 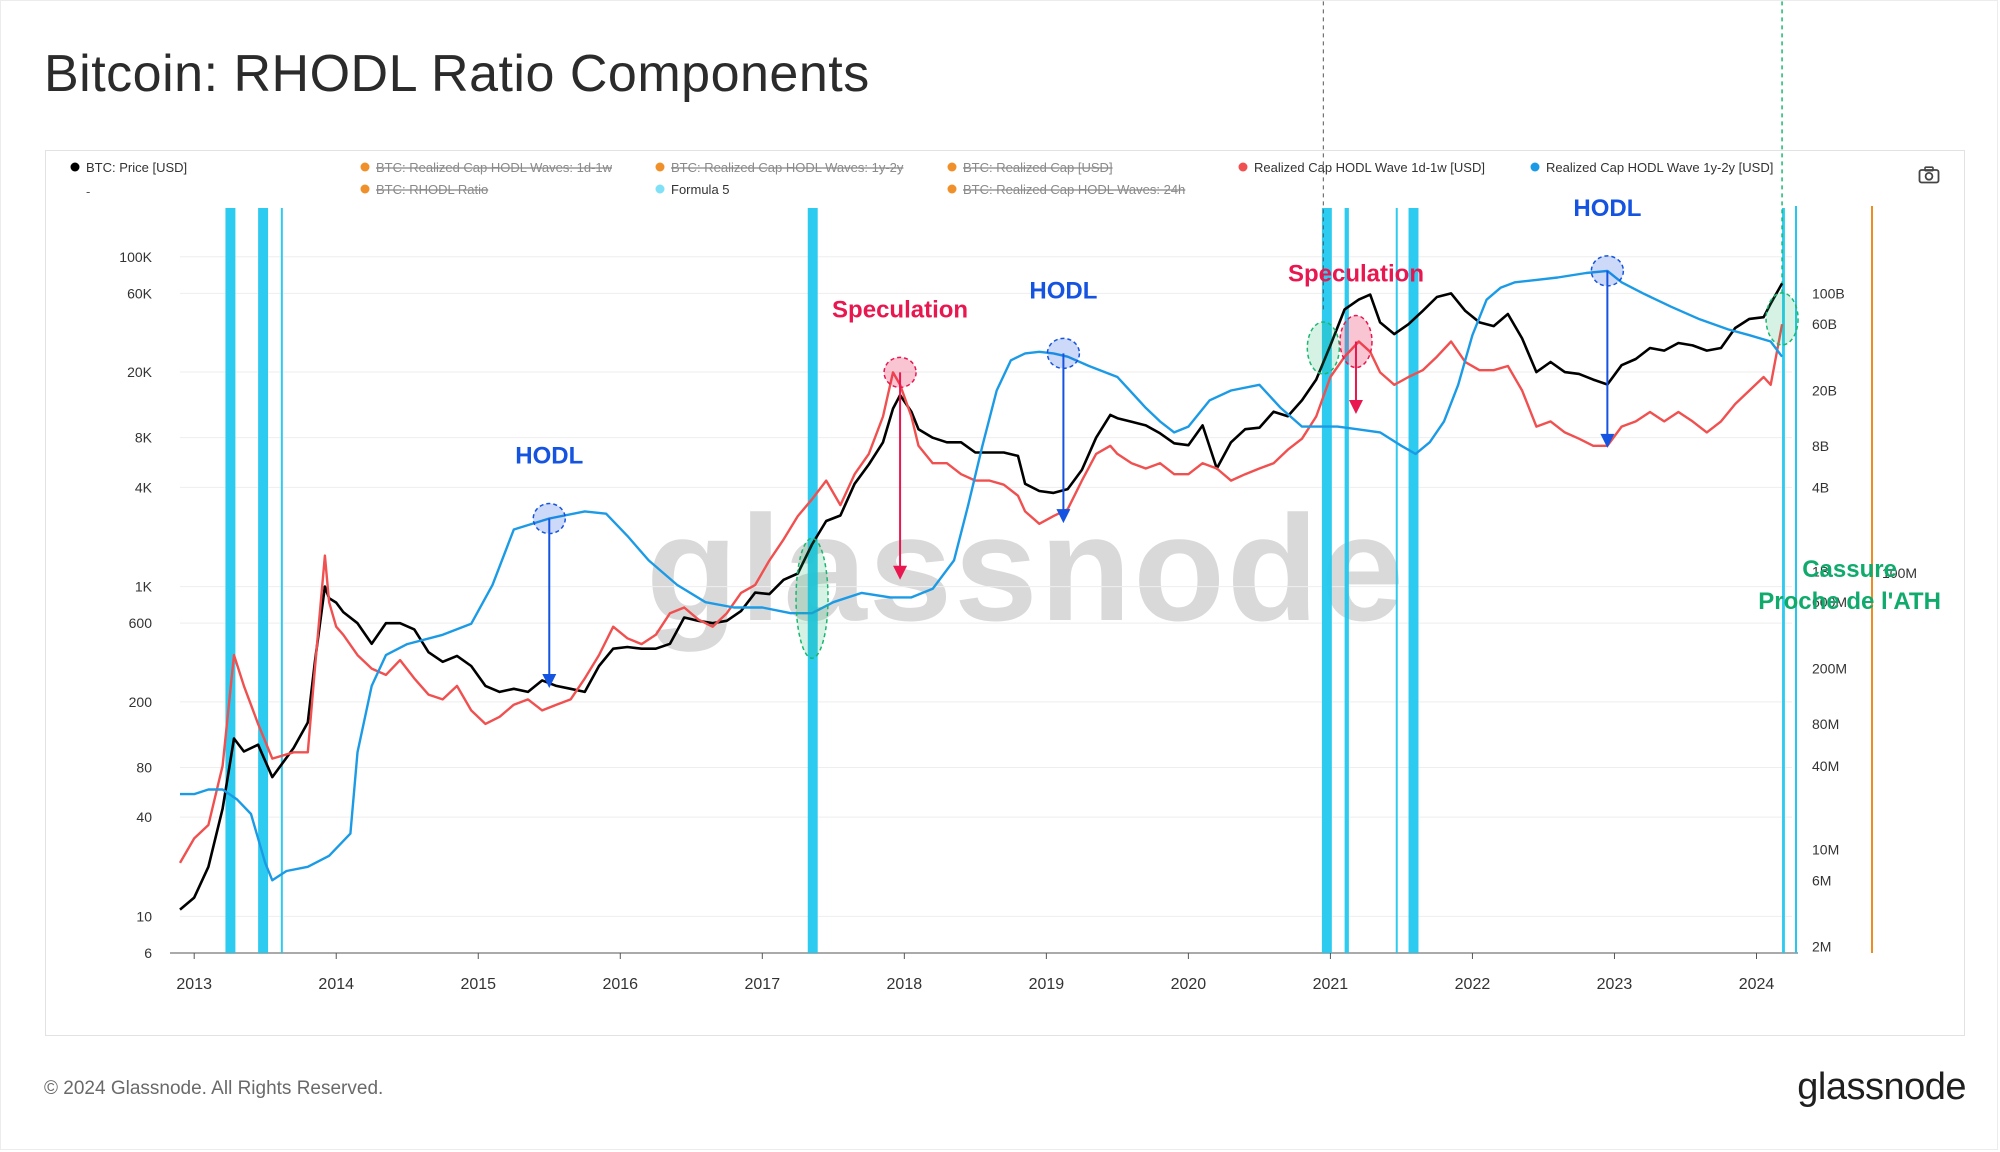 What do you see at coordinates (1881, 1087) in the screenshot?
I see `glassnode-logo: glassnode` at bounding box center [1881, 1087].